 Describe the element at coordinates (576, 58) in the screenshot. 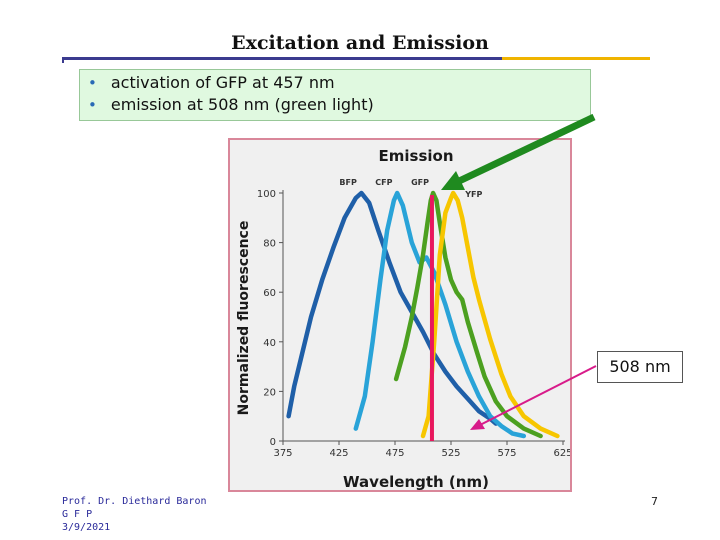

I see `title-rule-accent` at that location.